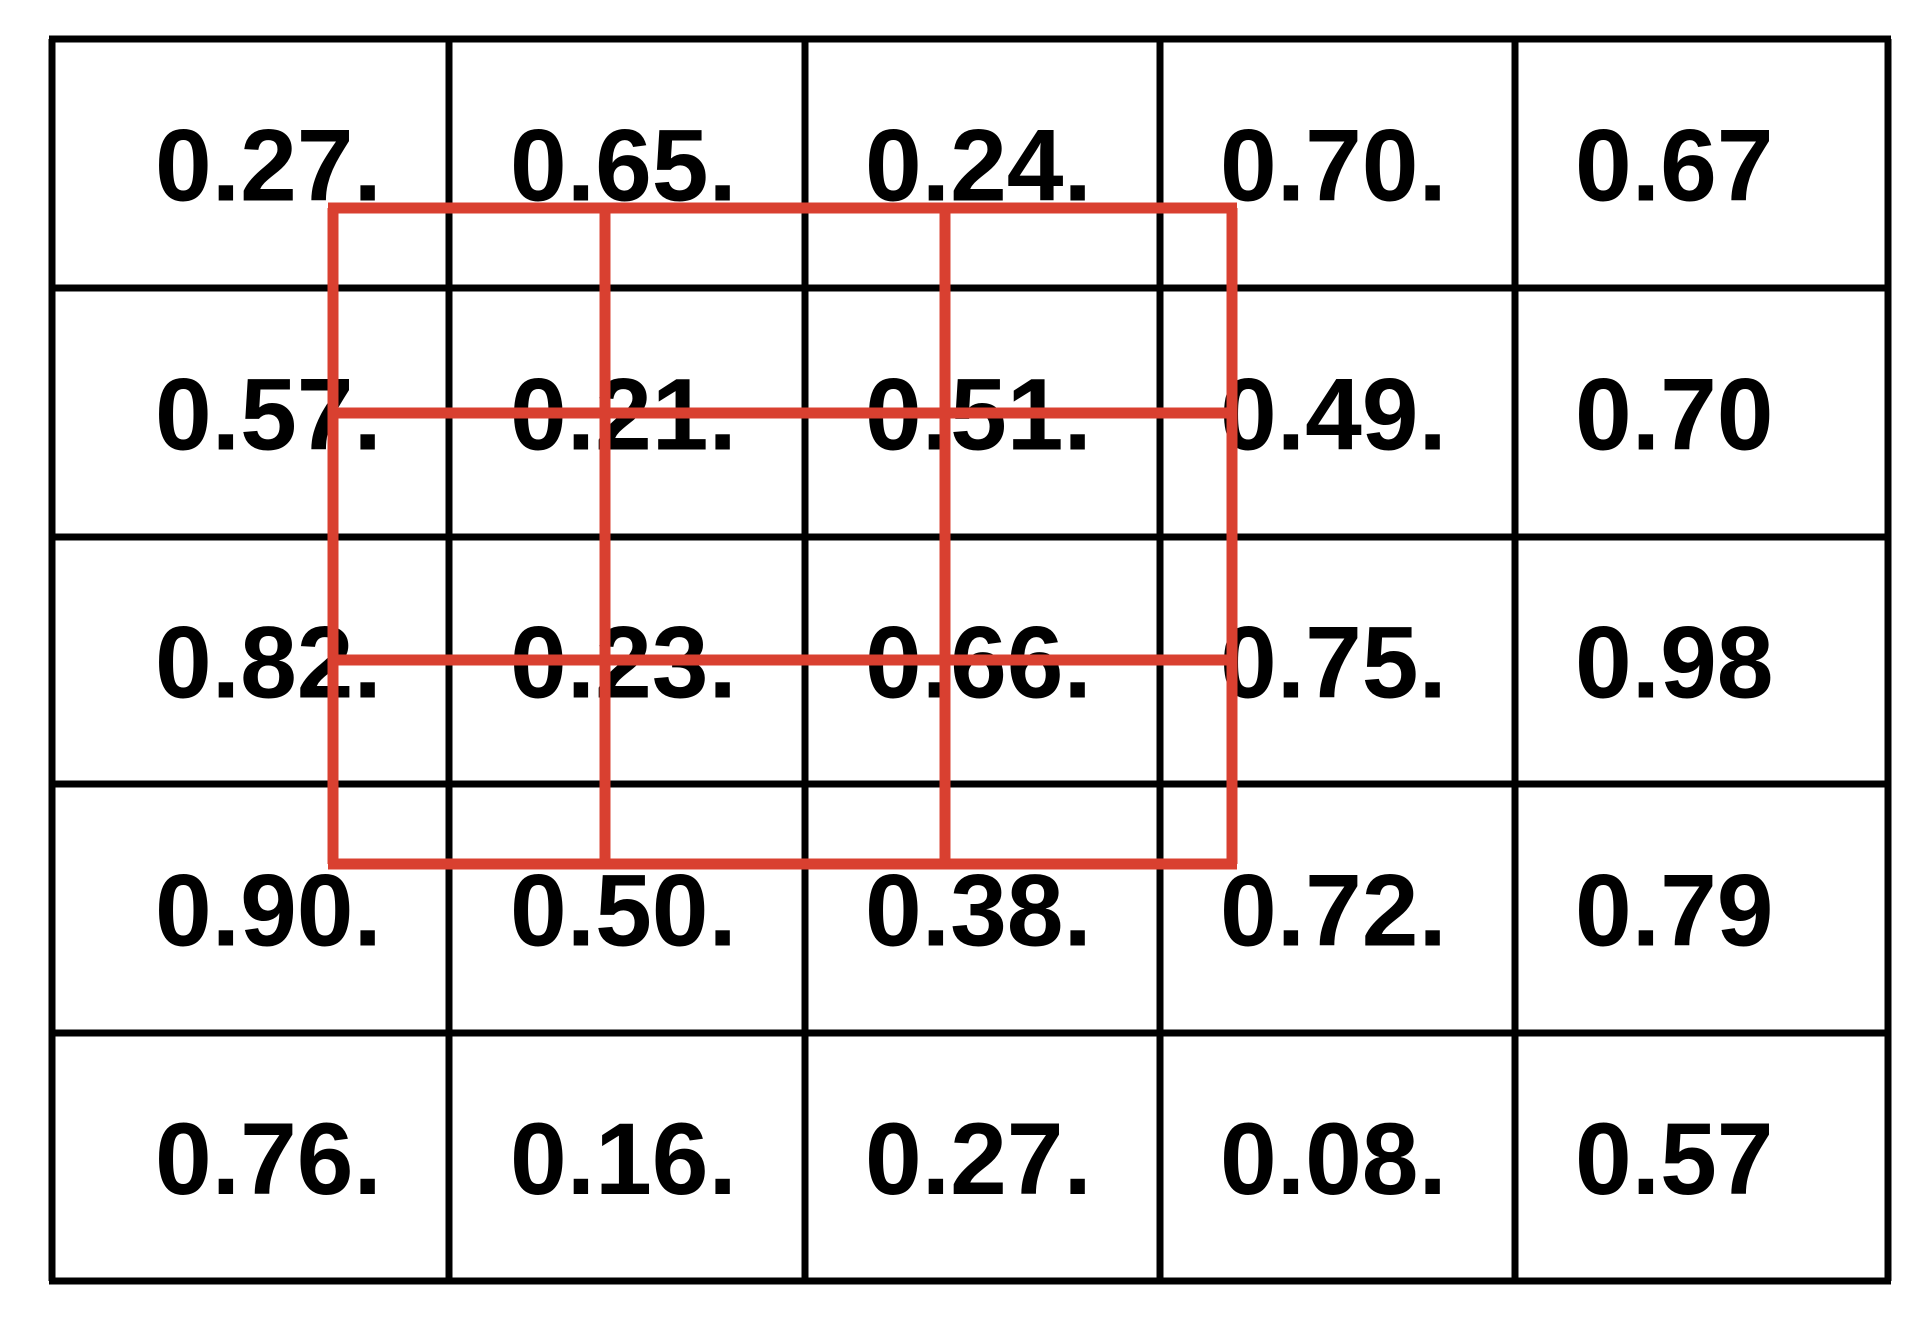 This screenshot has width=1928, height=1320. Describe the element at coordinates (978, 911) in the screenshot. I see `grid-cell-value: 0.38.` at that location.